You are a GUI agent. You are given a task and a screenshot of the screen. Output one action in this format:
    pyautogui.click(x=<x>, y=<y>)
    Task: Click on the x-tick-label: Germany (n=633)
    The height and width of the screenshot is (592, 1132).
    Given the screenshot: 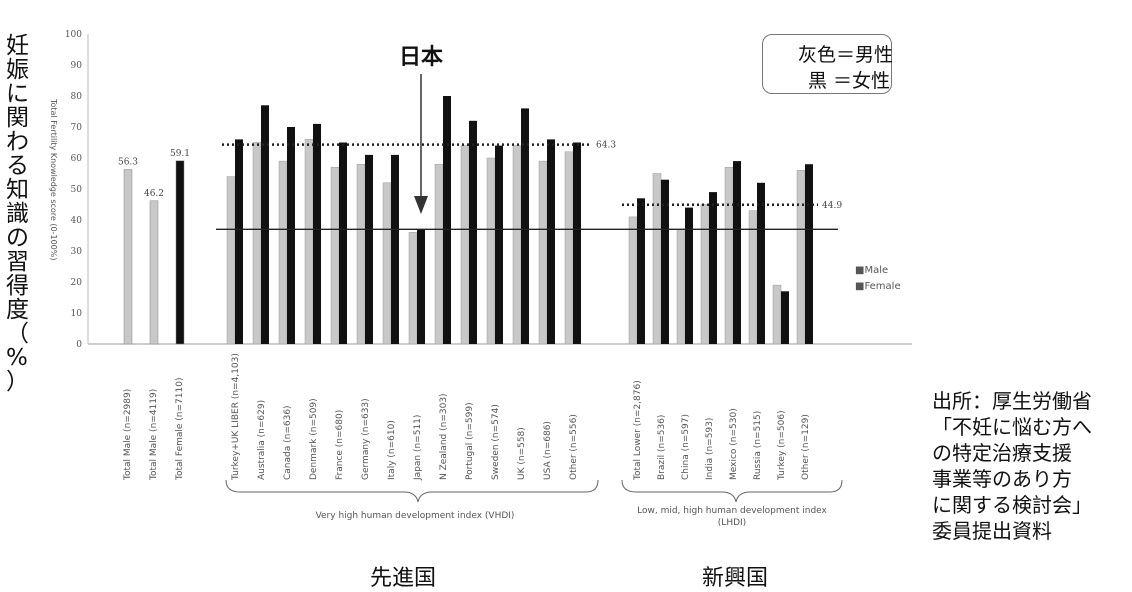 What is the action you would take?
    pyautogui.click(x=366, y=439)
    